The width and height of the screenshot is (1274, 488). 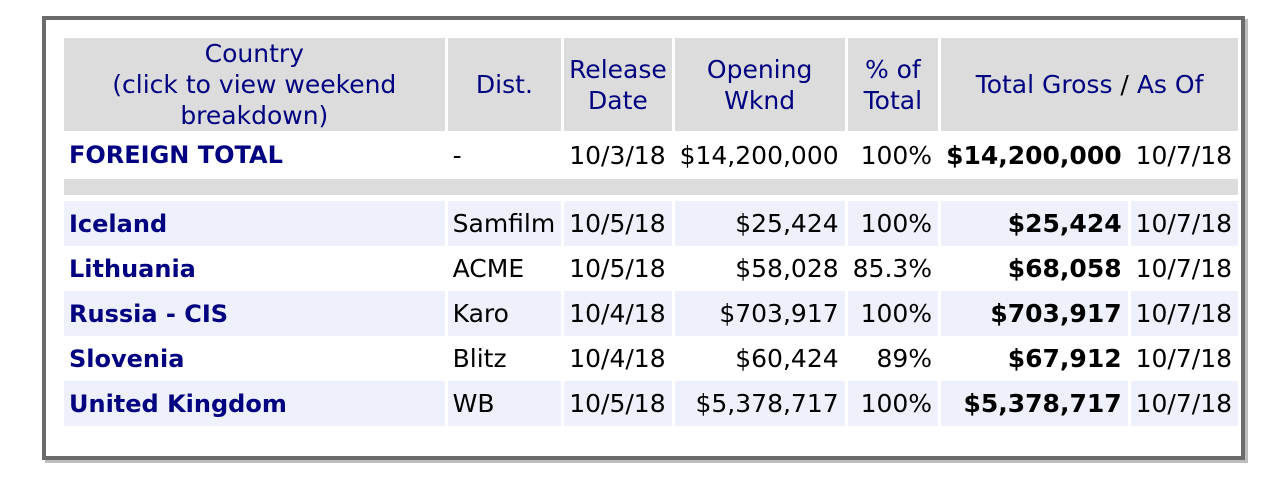 I want to click on dist-cell: Samfilm, so click(x=504, y=223).